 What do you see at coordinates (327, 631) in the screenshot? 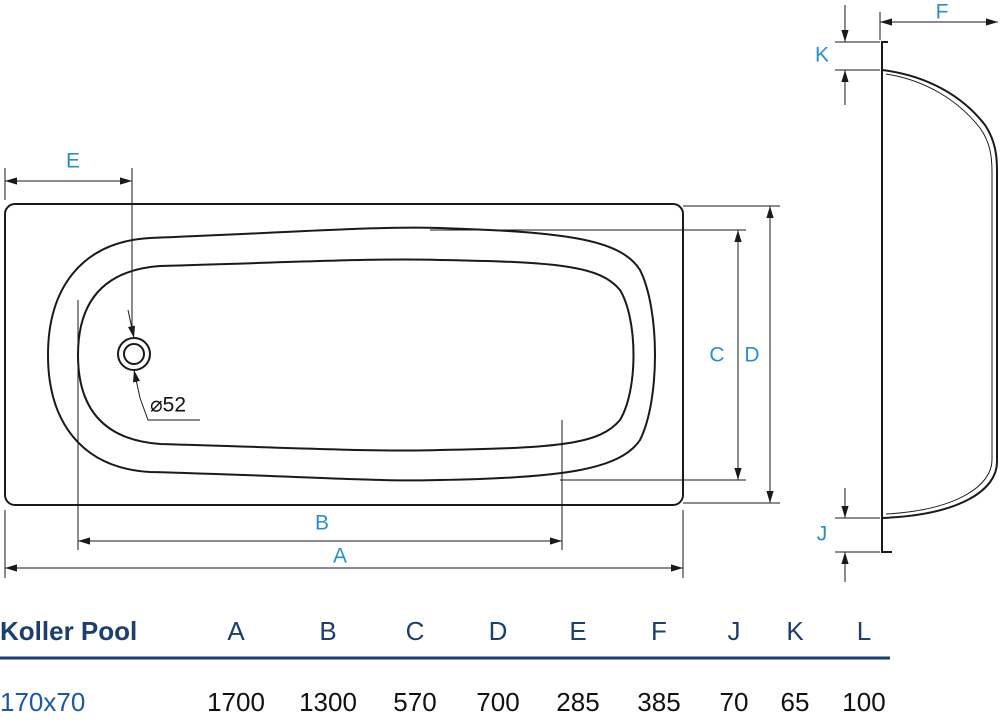
I see `table-header: B` at bounding box center [327, 631].